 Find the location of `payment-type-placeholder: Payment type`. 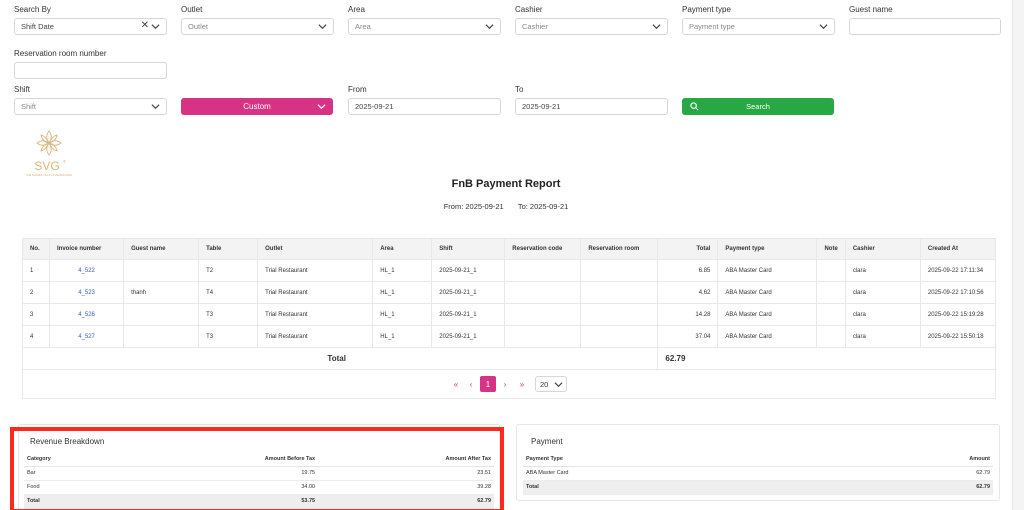

payment-type-placeholder: Payment type is located at coordinates (712, 26).